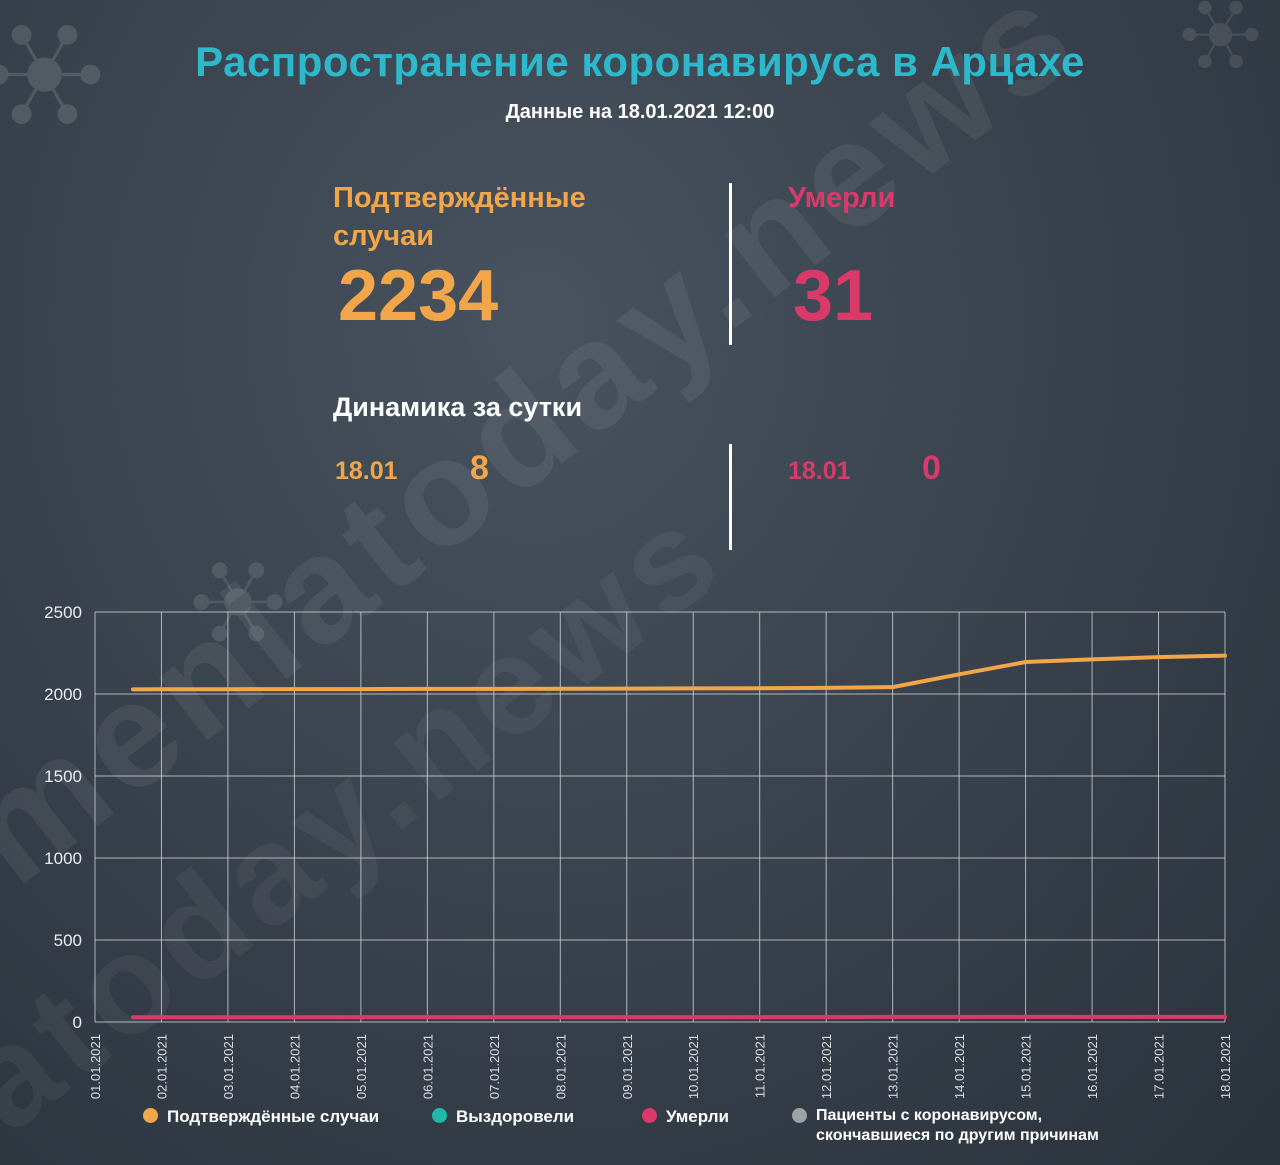 The height and width of the screenshot is (1165, 1280). What do you see at coordinates (77, 1022) in the screenshot?
I see `svg-text: 0` at bounding box center [77, 1022].